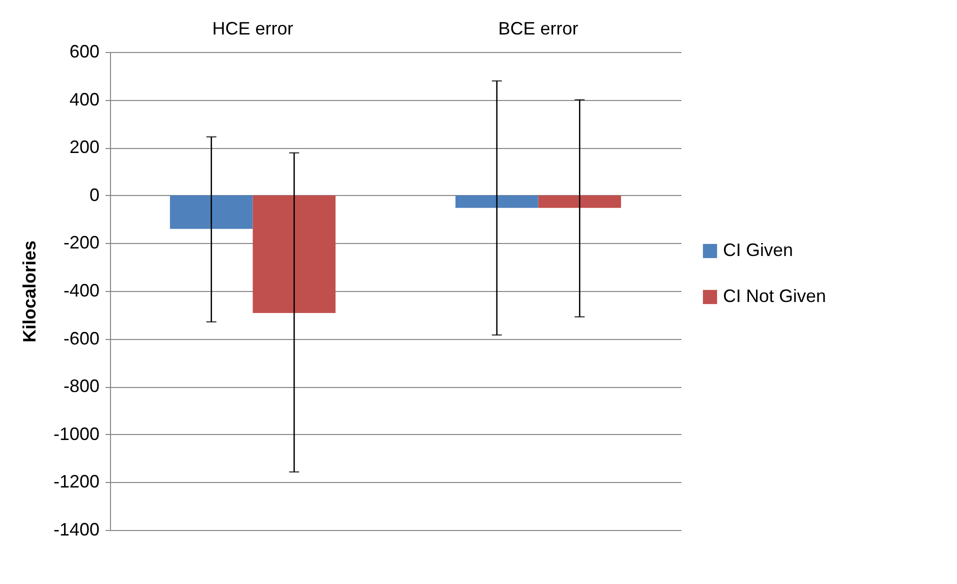 The image size is (957, 584). What do you see at coordinates (76, 482) in the screenshot?
I see `y-tick-label: -1200` at bounding box center [76, 482].